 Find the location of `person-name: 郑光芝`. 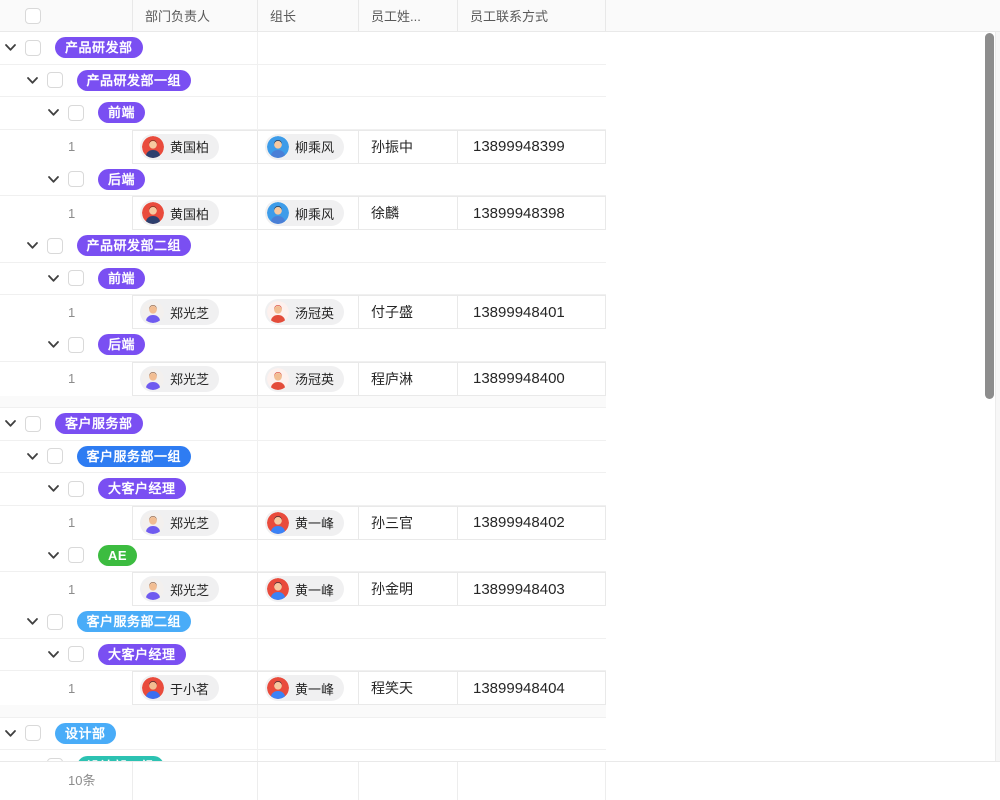

person-name: 郑光芝 is located at coordinates (190, 379).